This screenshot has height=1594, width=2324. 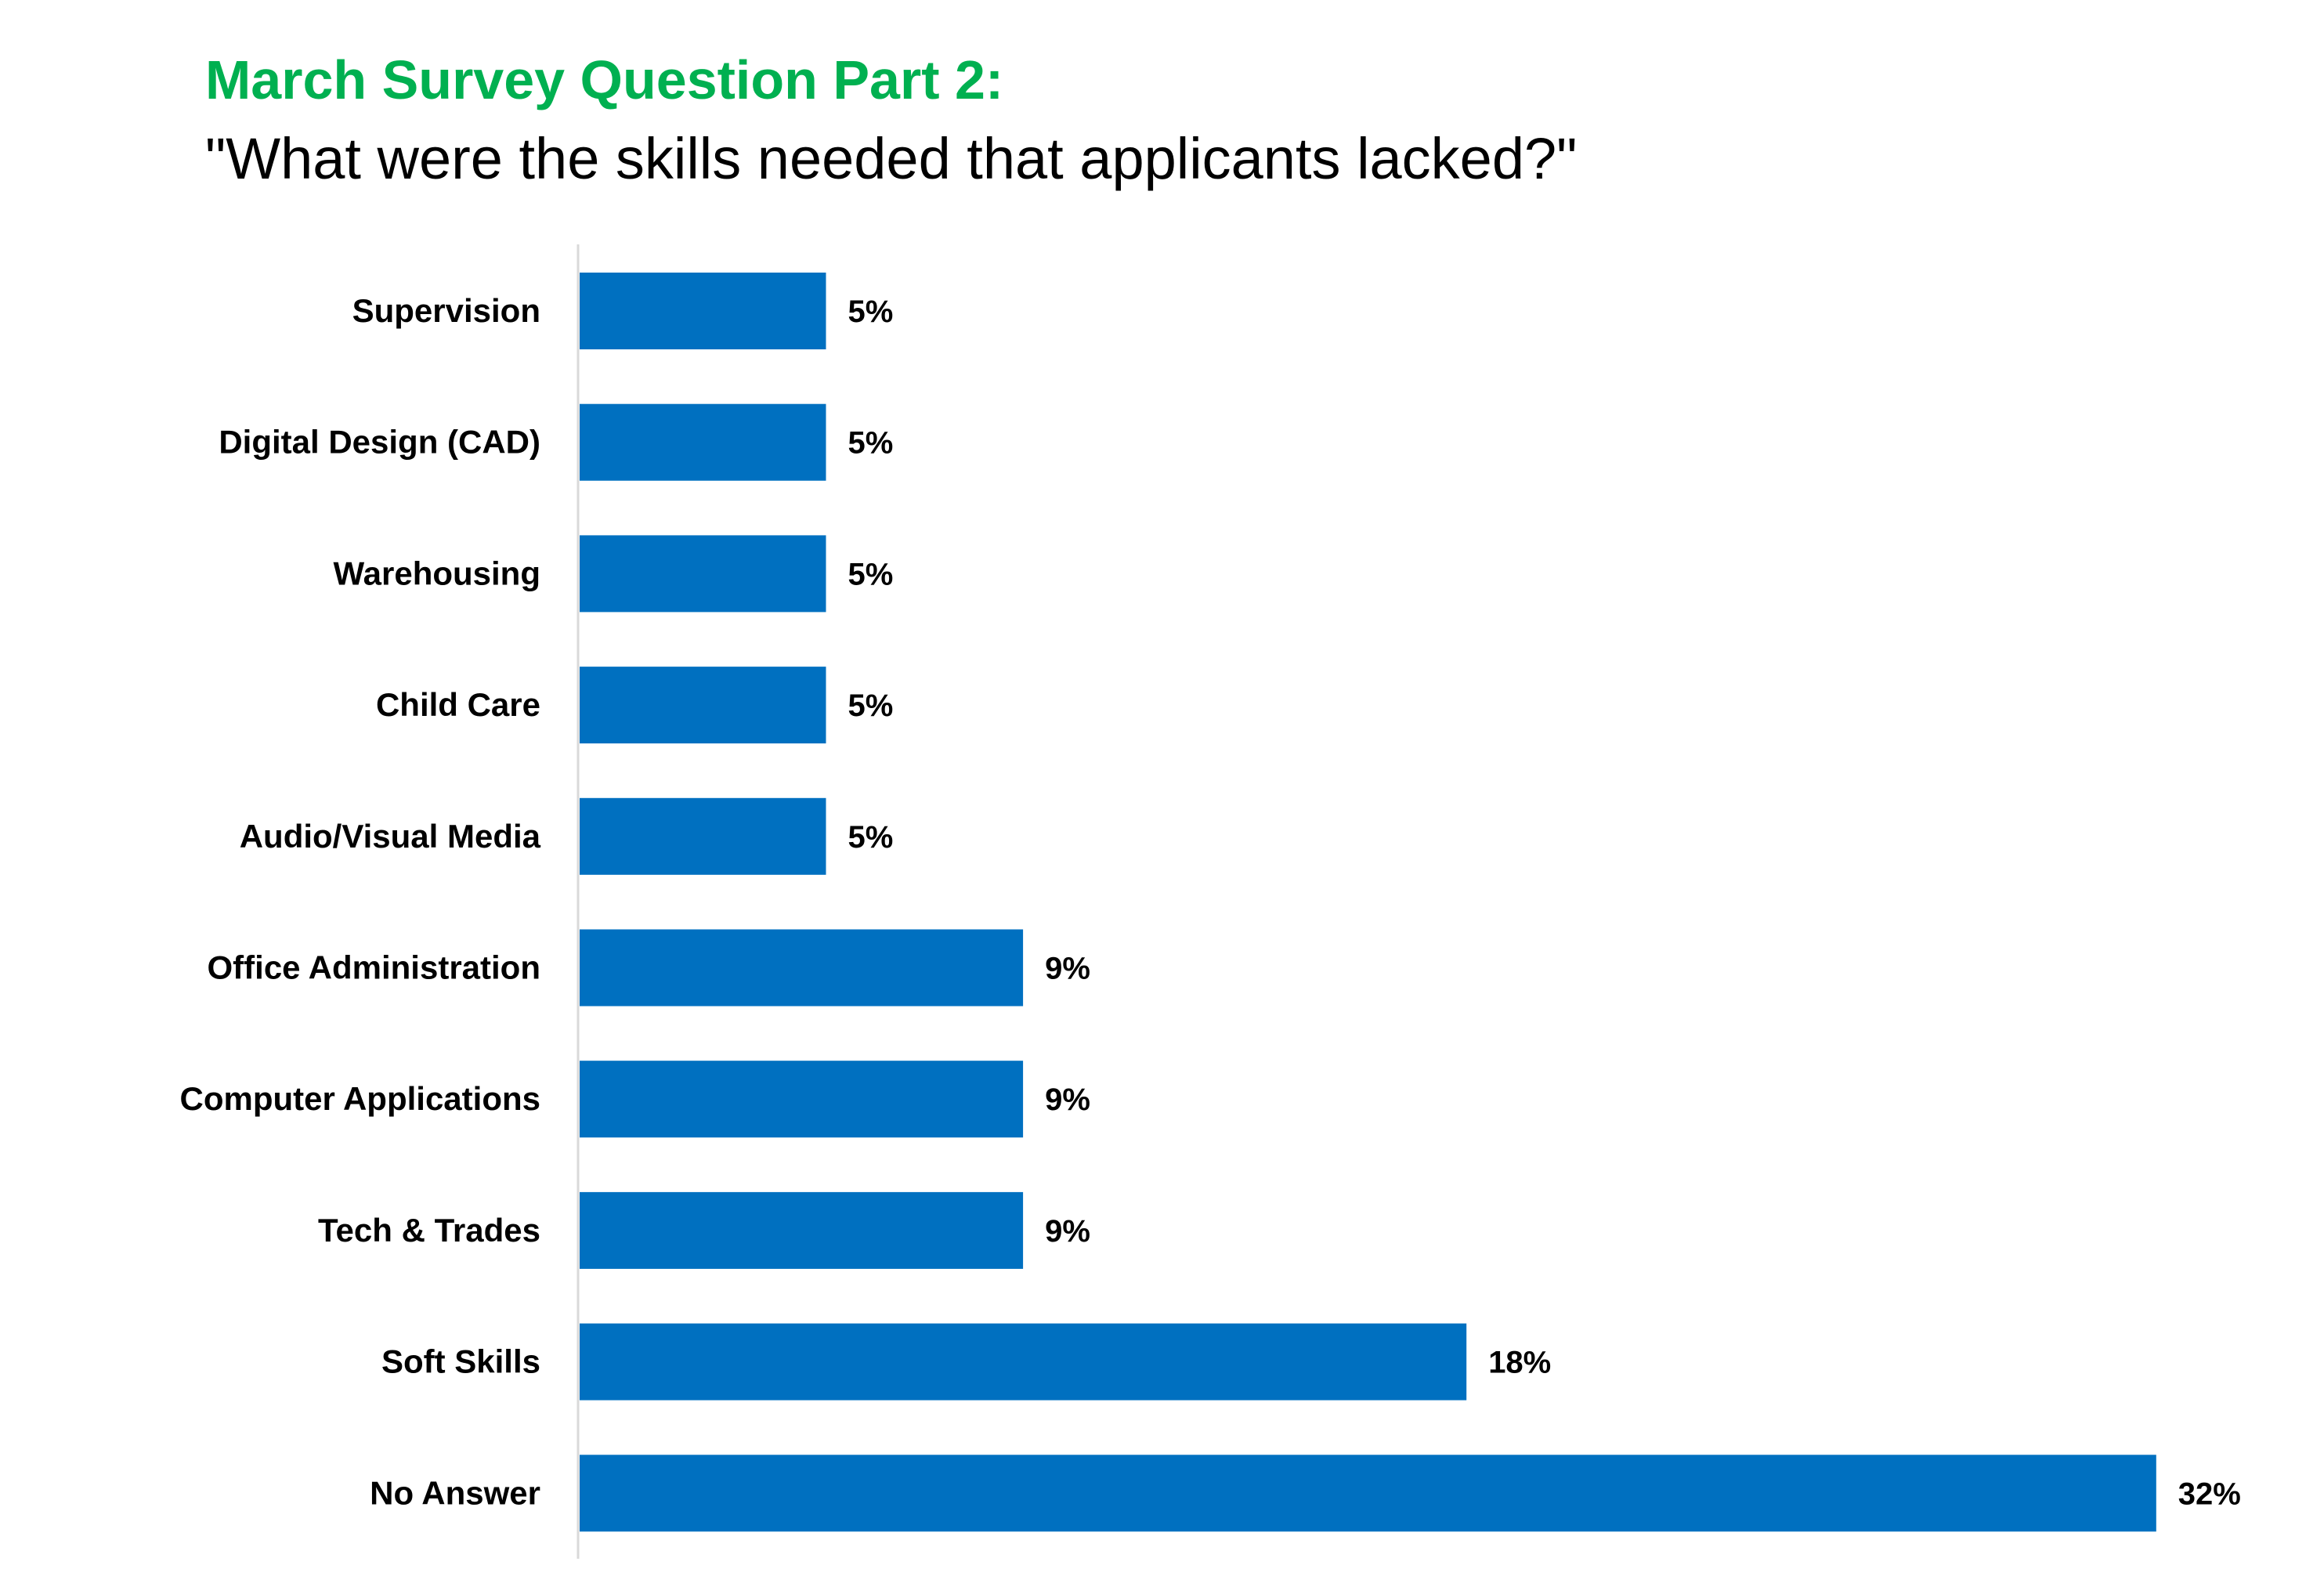 What do you see at coordinates (455, 1492) in the screenshot?
I see `category-label-no-answer: No Answer` at bounding box center [455, 1492].